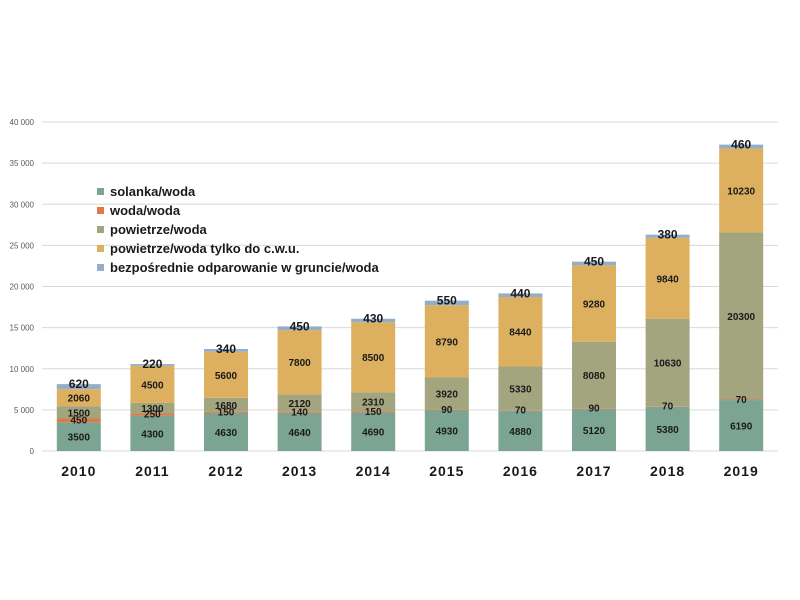 The image size is (800, 600). What do you see at coordinates (373, 471) in the screenshot?
I see `x-tick-label: 2014` at bounding box center [373, 471].